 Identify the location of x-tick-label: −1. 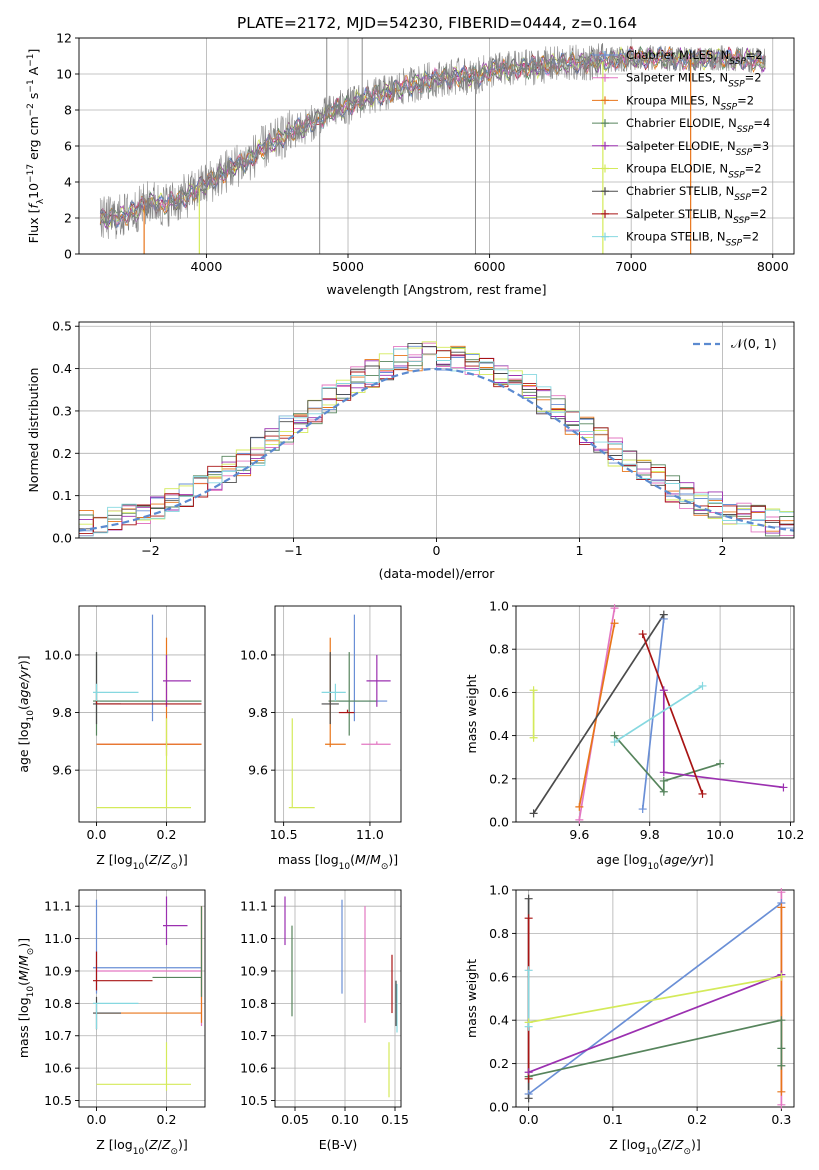
(293, 550).